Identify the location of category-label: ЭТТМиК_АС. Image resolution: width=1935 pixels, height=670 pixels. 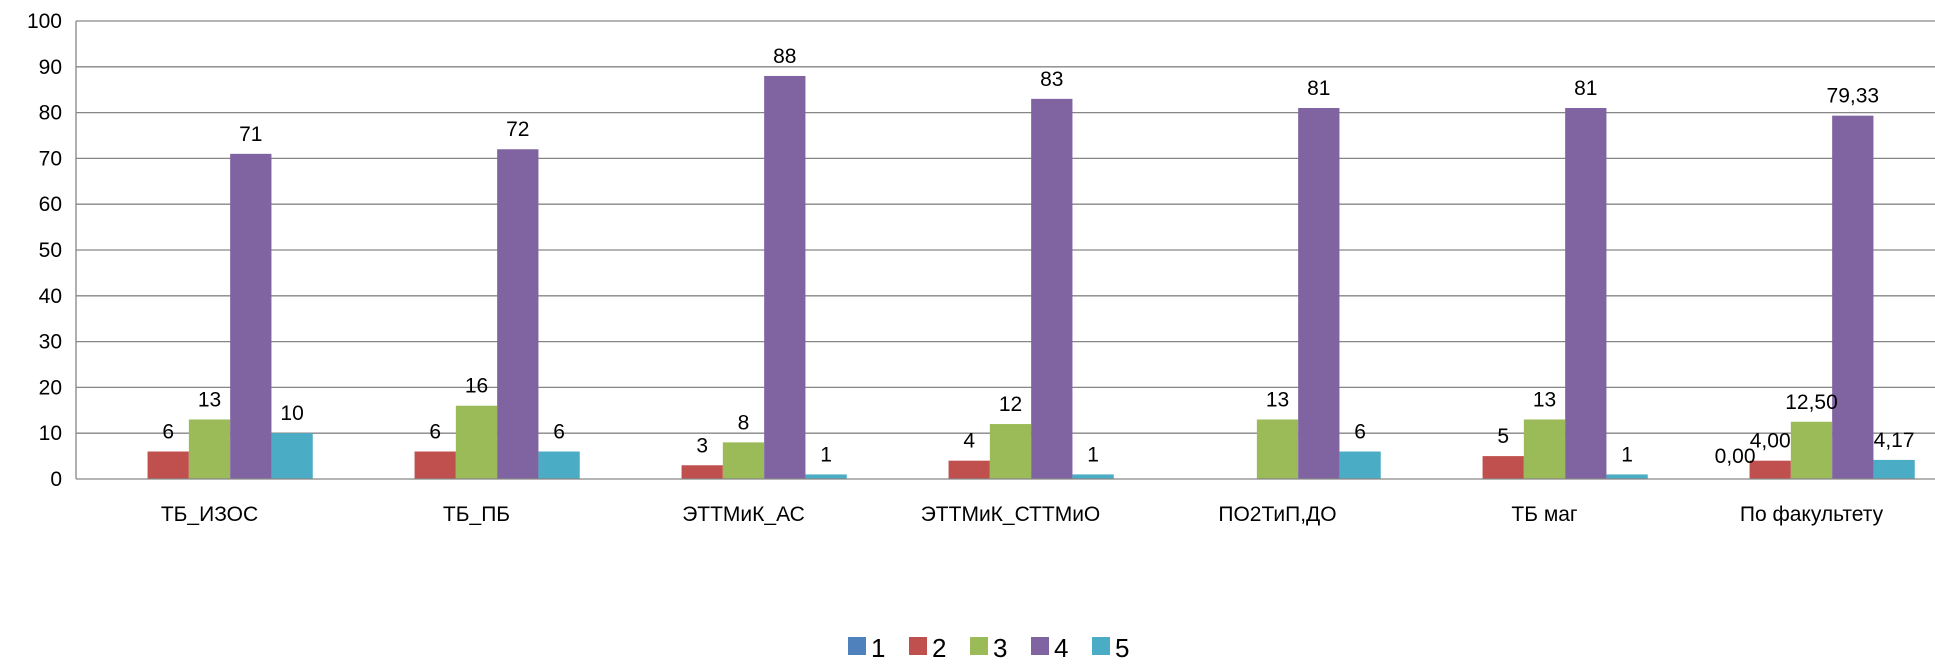
(743, 514).